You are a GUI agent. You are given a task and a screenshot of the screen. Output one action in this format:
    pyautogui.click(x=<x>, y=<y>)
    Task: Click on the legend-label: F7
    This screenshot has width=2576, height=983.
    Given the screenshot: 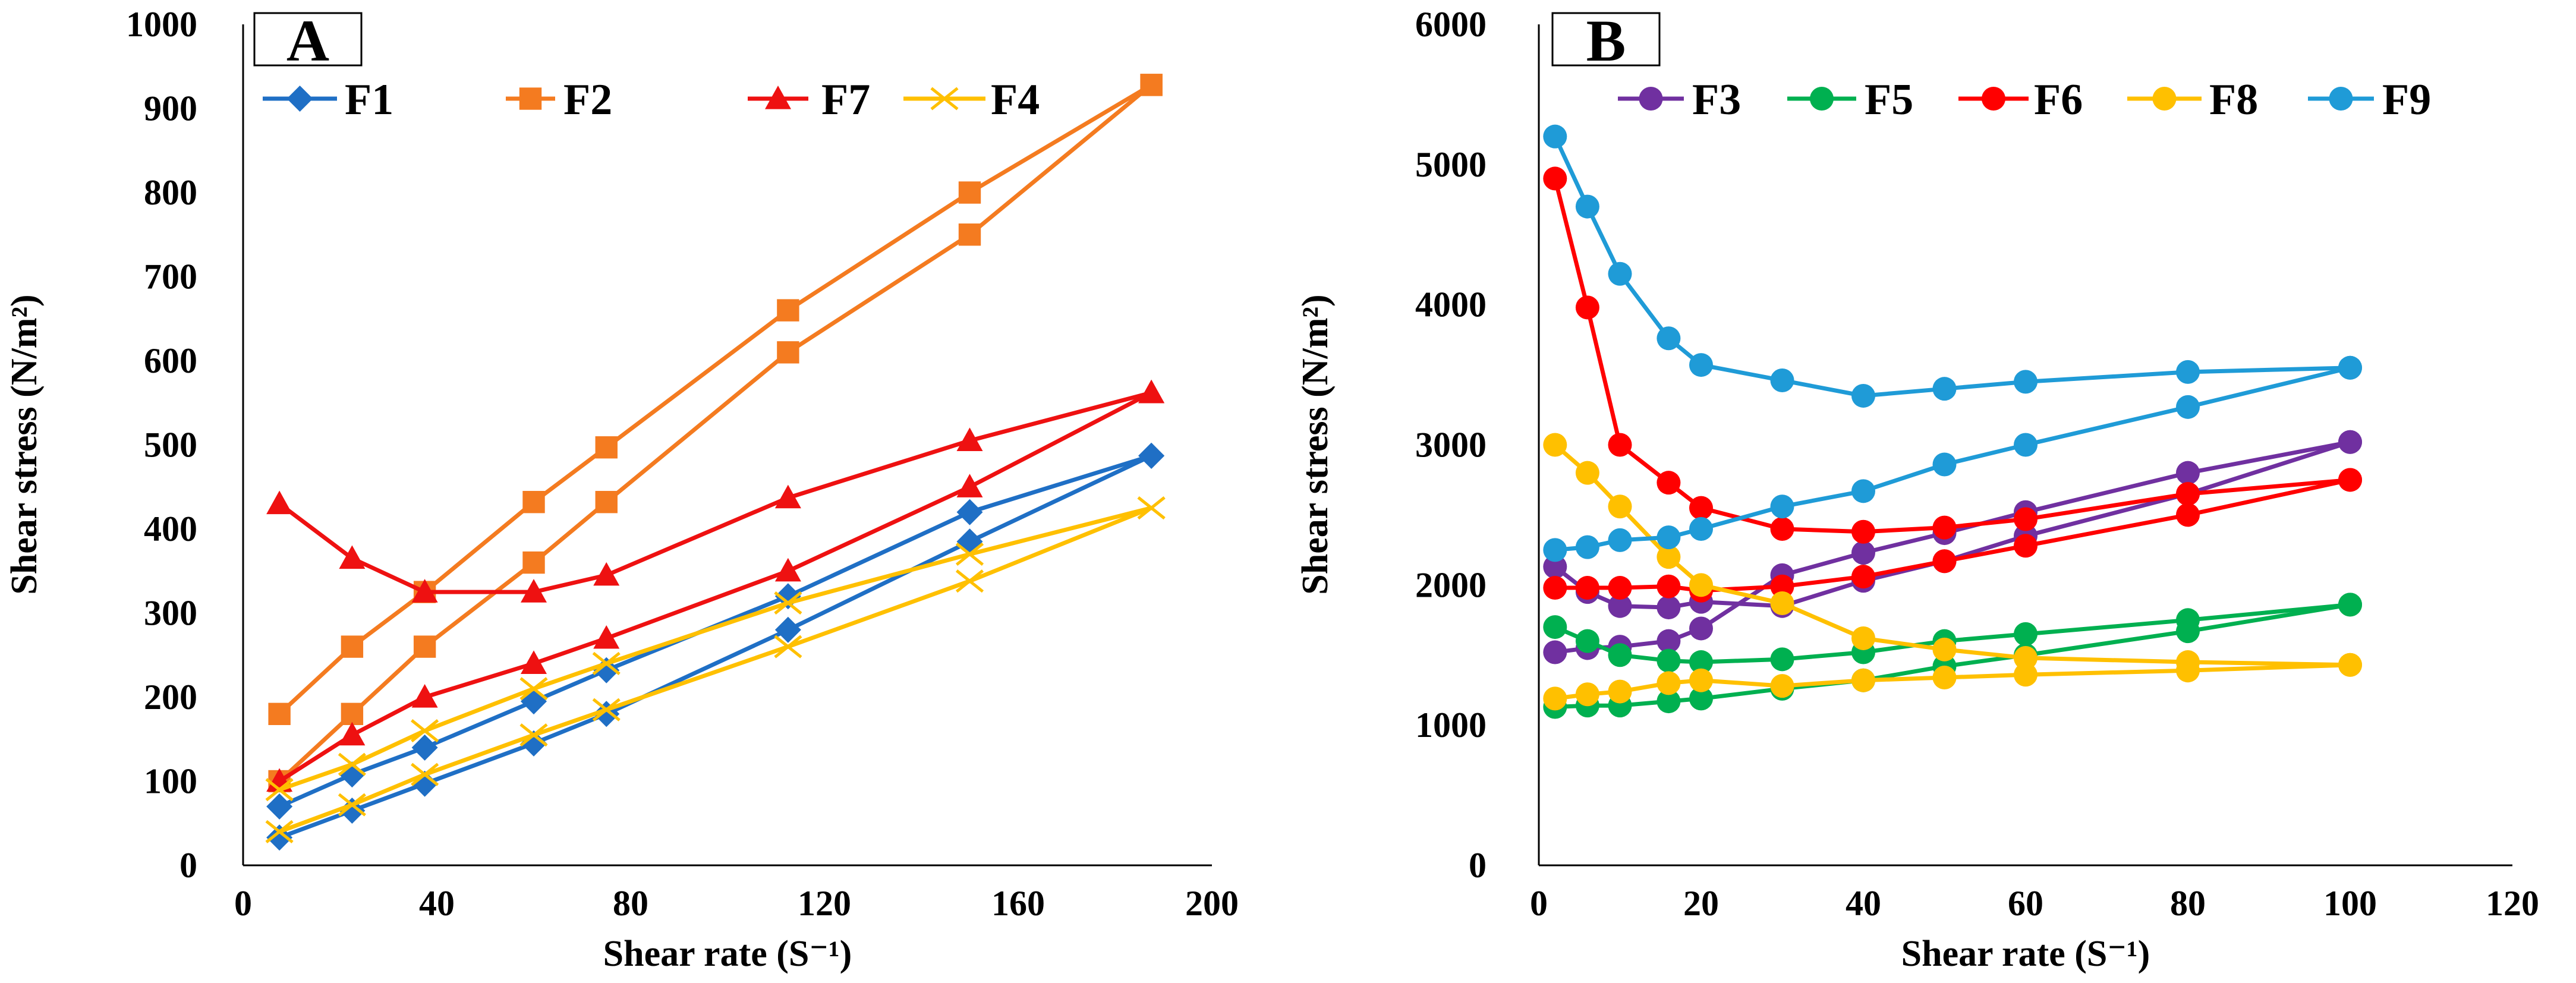 What is the action you would take?
    pyautogui.click(x=845, y=99)
    